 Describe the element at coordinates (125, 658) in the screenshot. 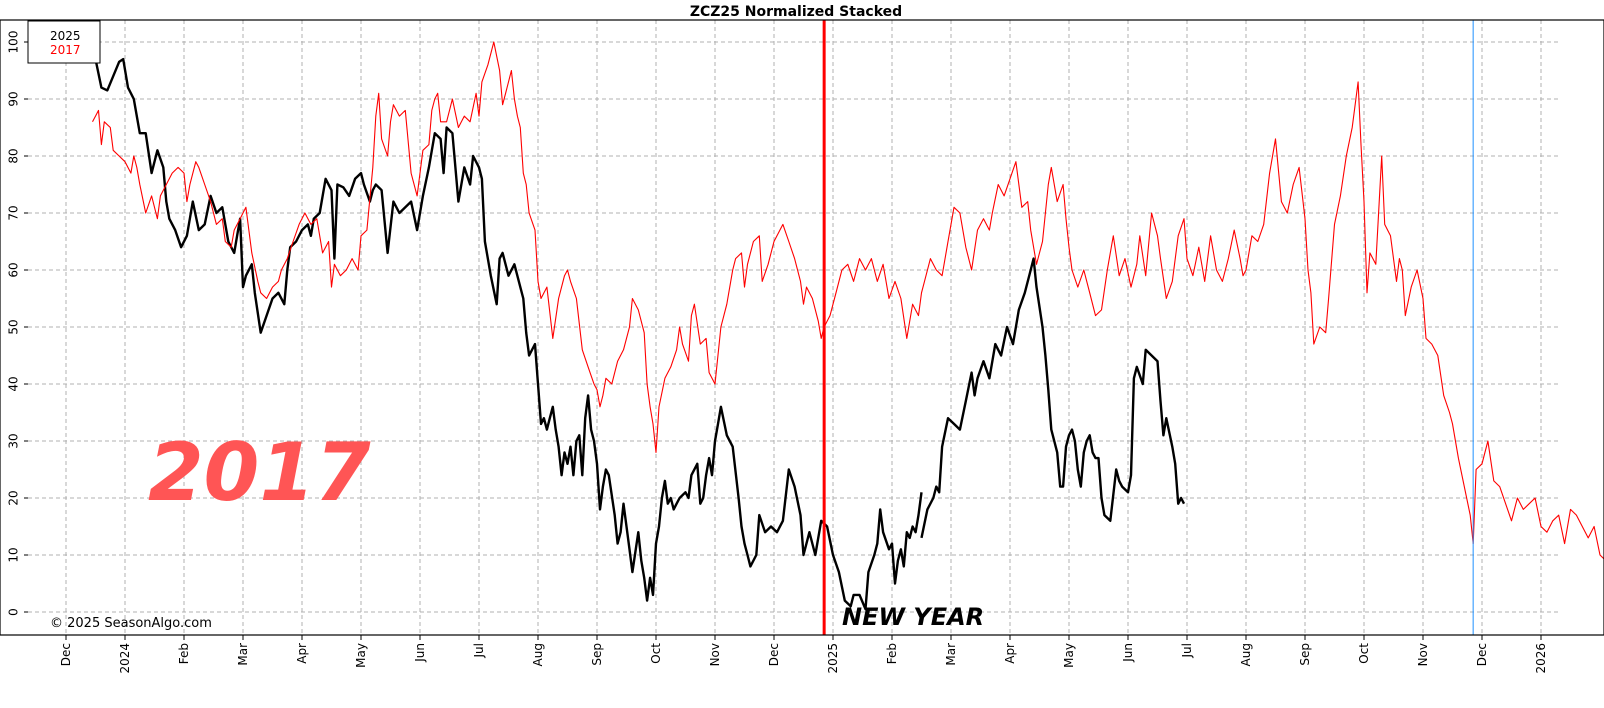

I see `x-tick-label: 2024` at that location.